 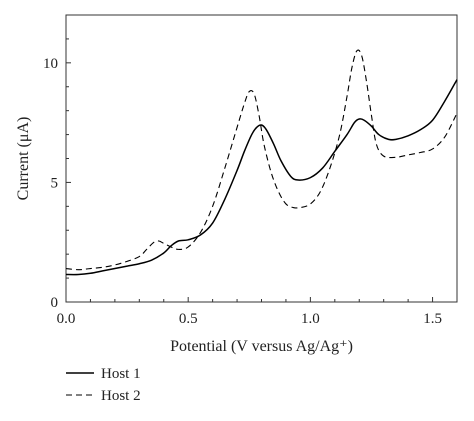 What do you see at coordinates (50, 64) in the screenshot?
I see `y-tick-label: 10` at bounding box center [50, 64].